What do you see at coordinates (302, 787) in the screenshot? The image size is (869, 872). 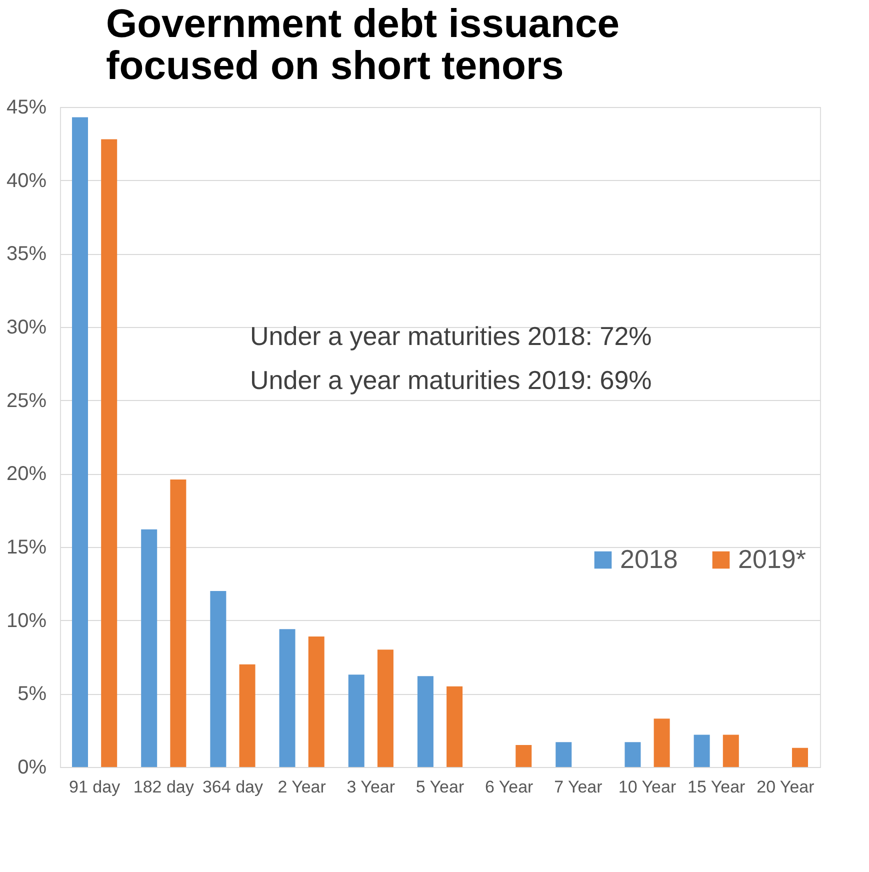 I see `x-tick-label: 2 Year` at bounding box center [302, 787].